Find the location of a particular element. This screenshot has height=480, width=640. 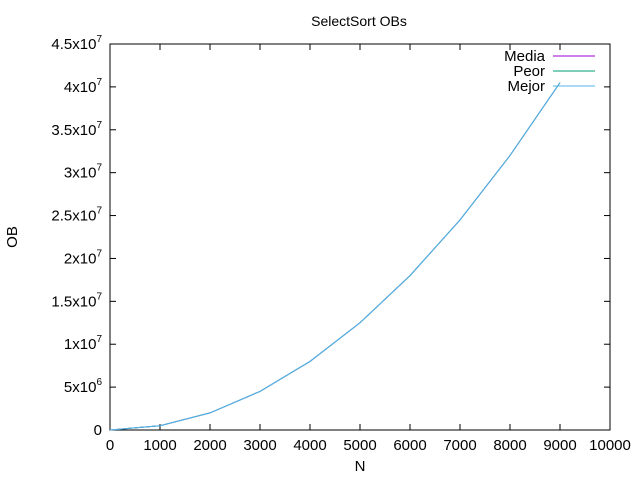

y-tick-label: 3x10⁷ is located at coordinates (83, 172).